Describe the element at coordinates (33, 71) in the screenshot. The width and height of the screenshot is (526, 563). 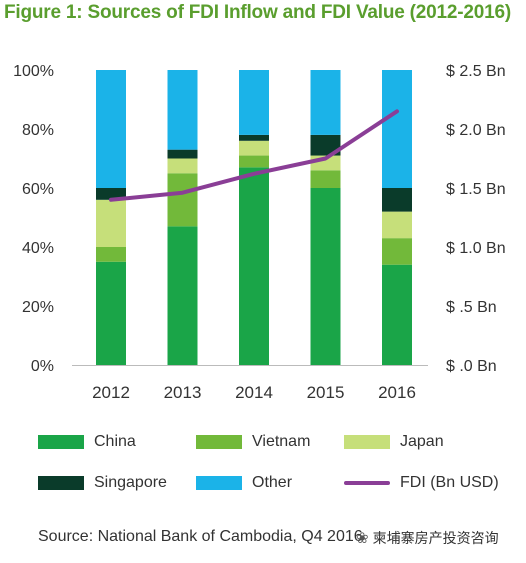
I see `y-left-tick-label: 100%` at that location.